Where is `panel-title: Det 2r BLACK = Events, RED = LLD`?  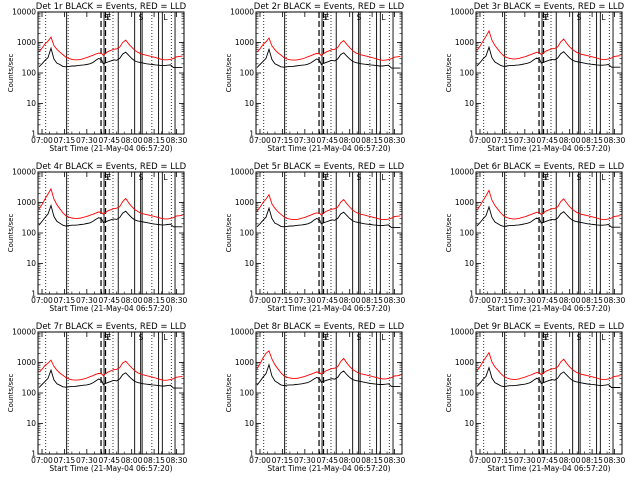
panel-title: Det 2r BLACK = Events, RED = LLD is located at coordinates (329, 7).